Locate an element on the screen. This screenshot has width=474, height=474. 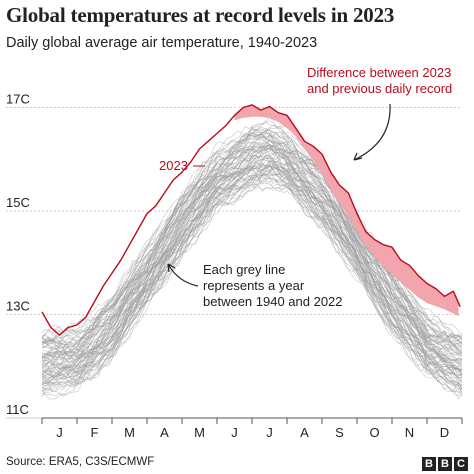
annotation-greylines-arrowhead is located at coordinates (171, 268).